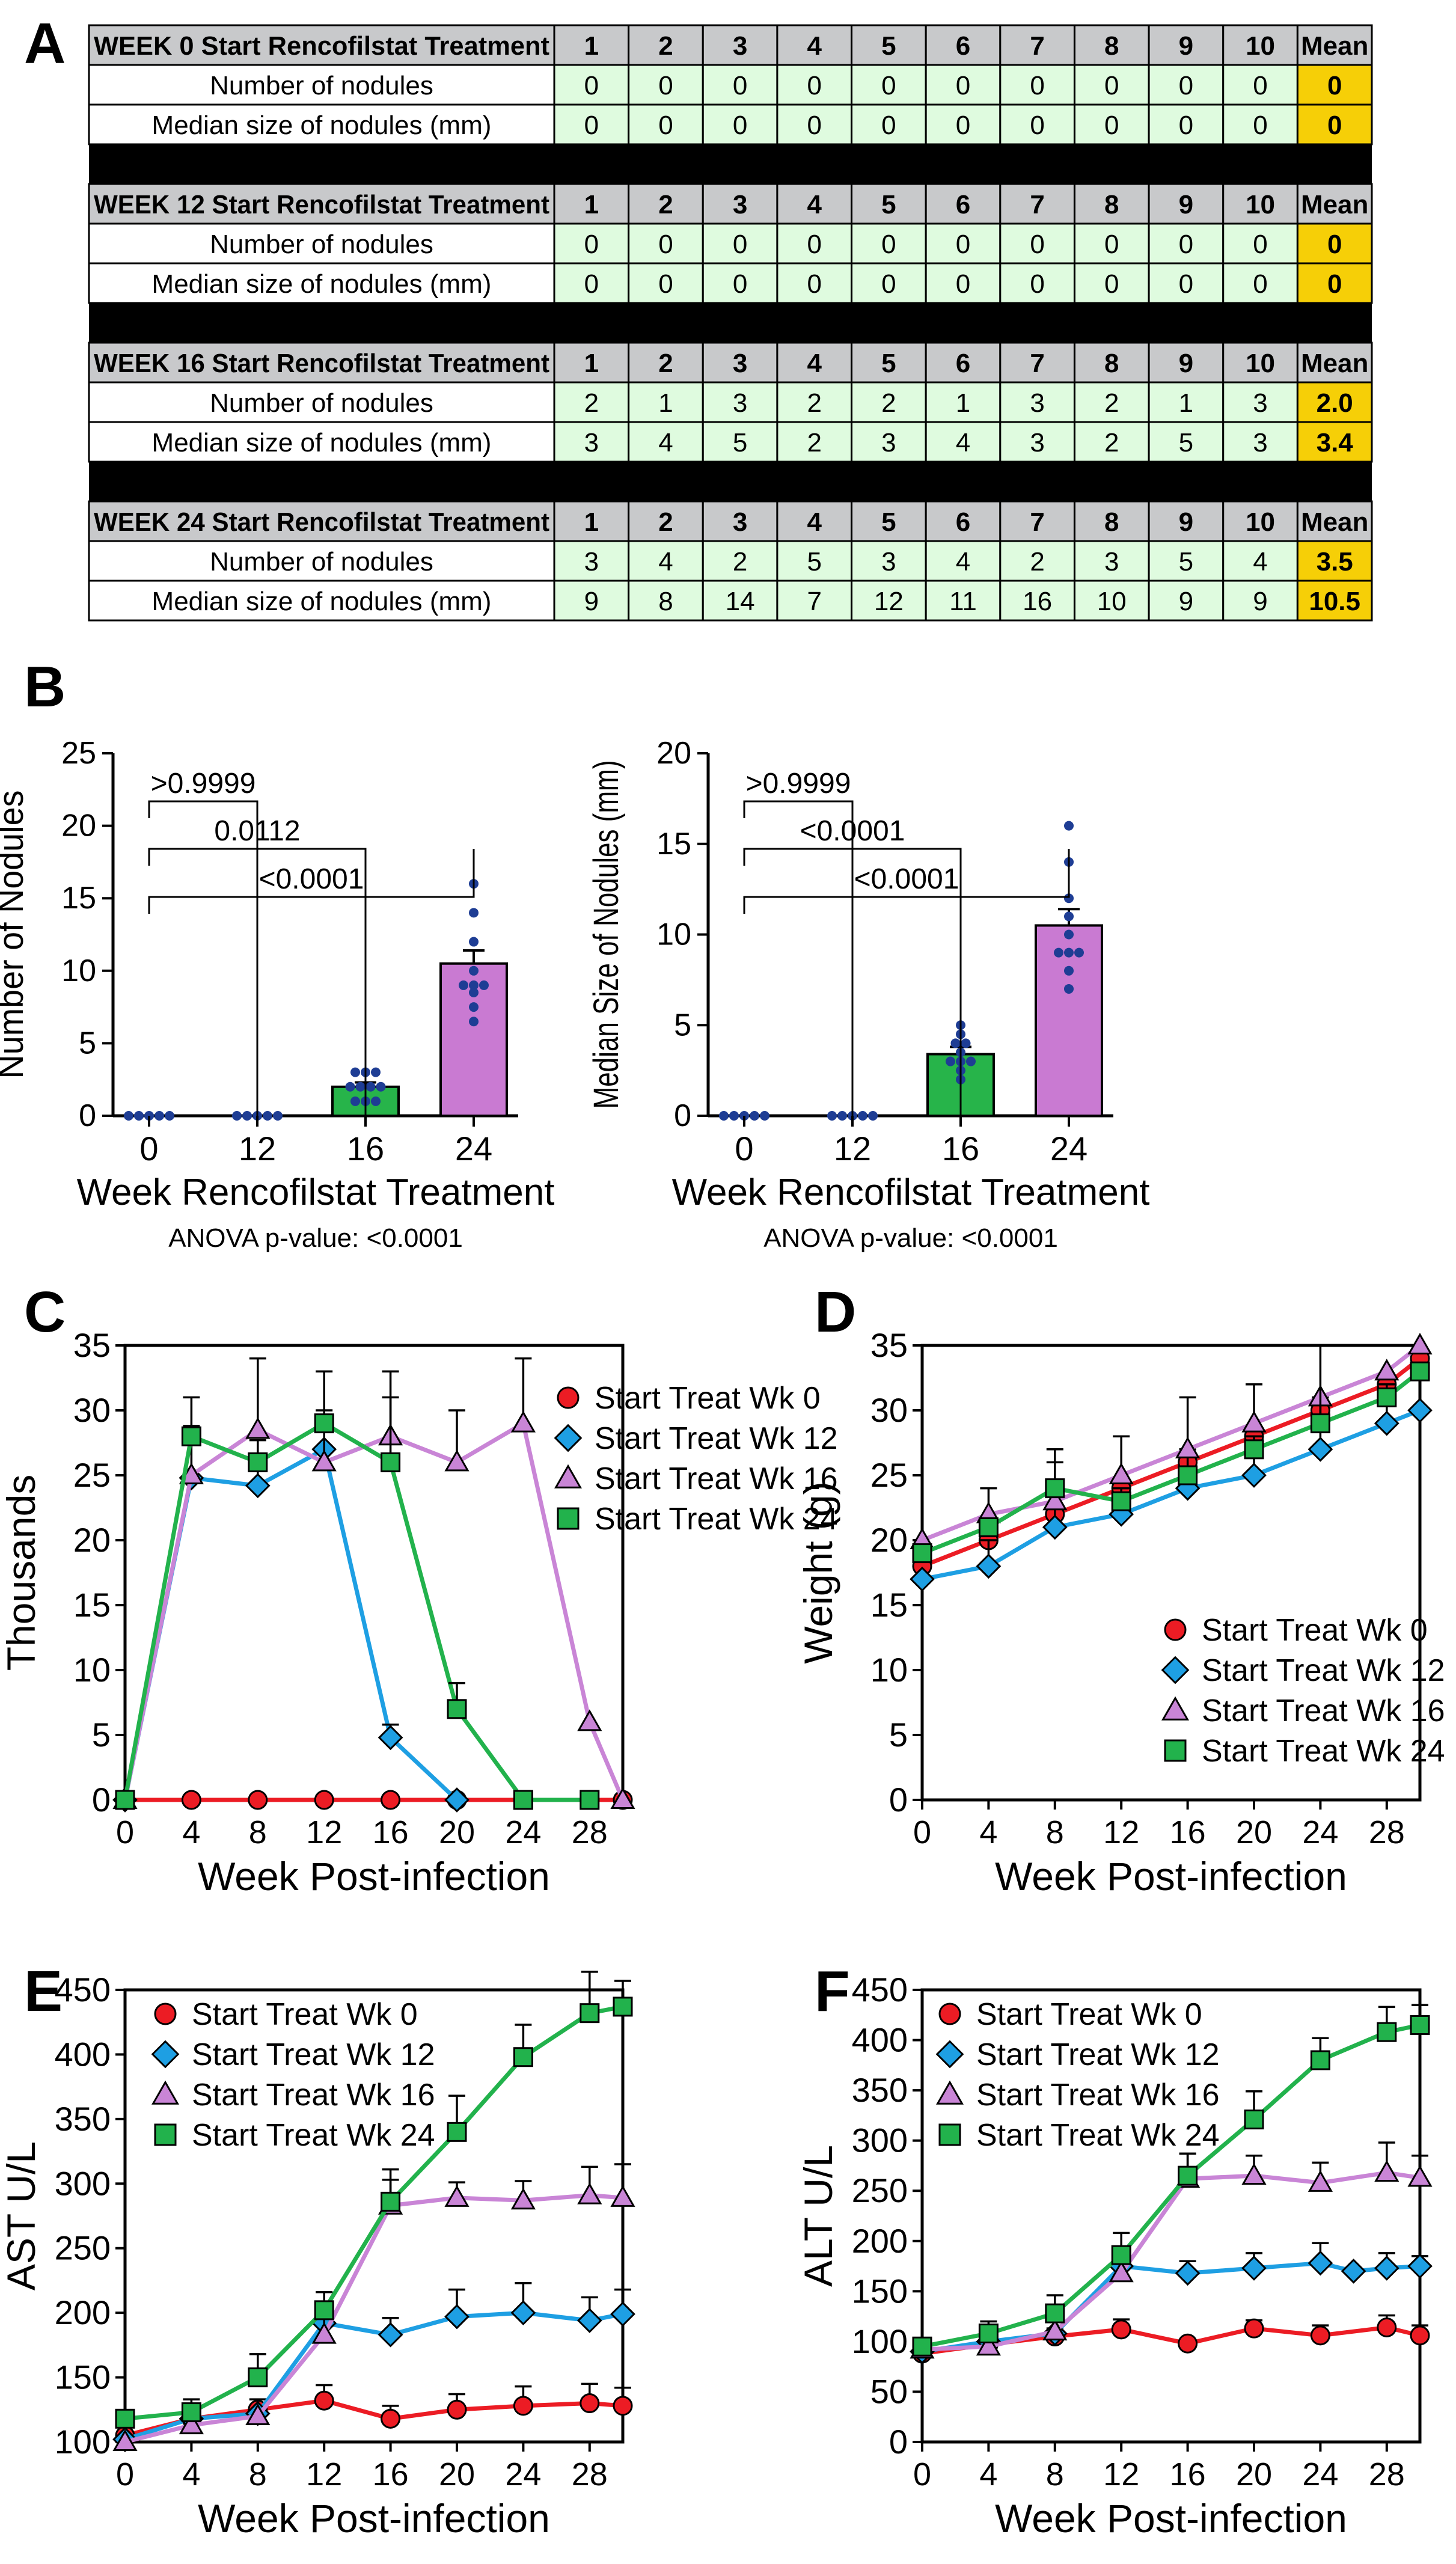 This screenshot has width=1456, height=2564. Describe the element at coordinates (258, 1148) in the screenshot. I see `x-tick-label: 12` at that location.